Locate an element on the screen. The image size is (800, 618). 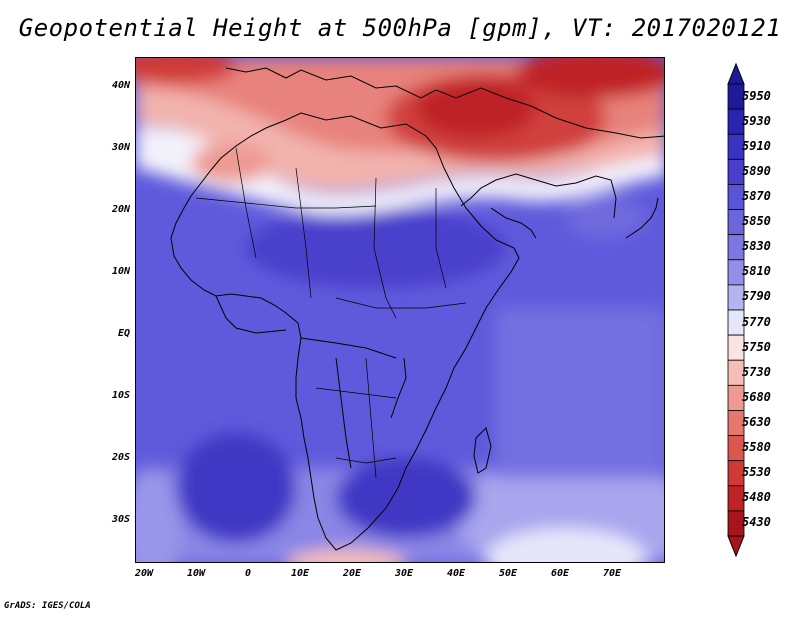
lat-label: 20S is located at coordinates (120, 457).